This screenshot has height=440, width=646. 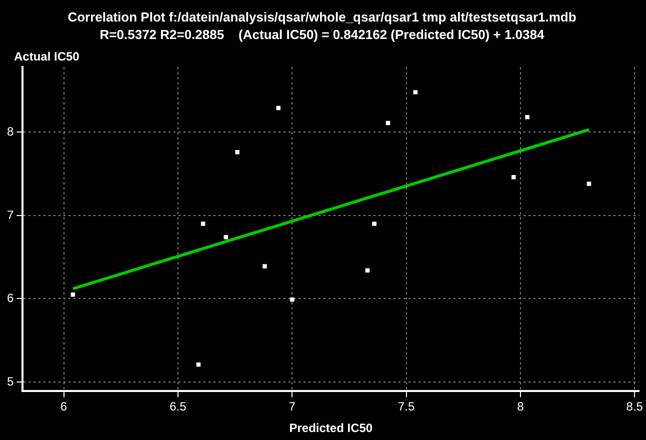 What do you see at coordinates (10, 381) in the screenshot?
I see `y-tick-label: 5` at bounding box center [10, 381].